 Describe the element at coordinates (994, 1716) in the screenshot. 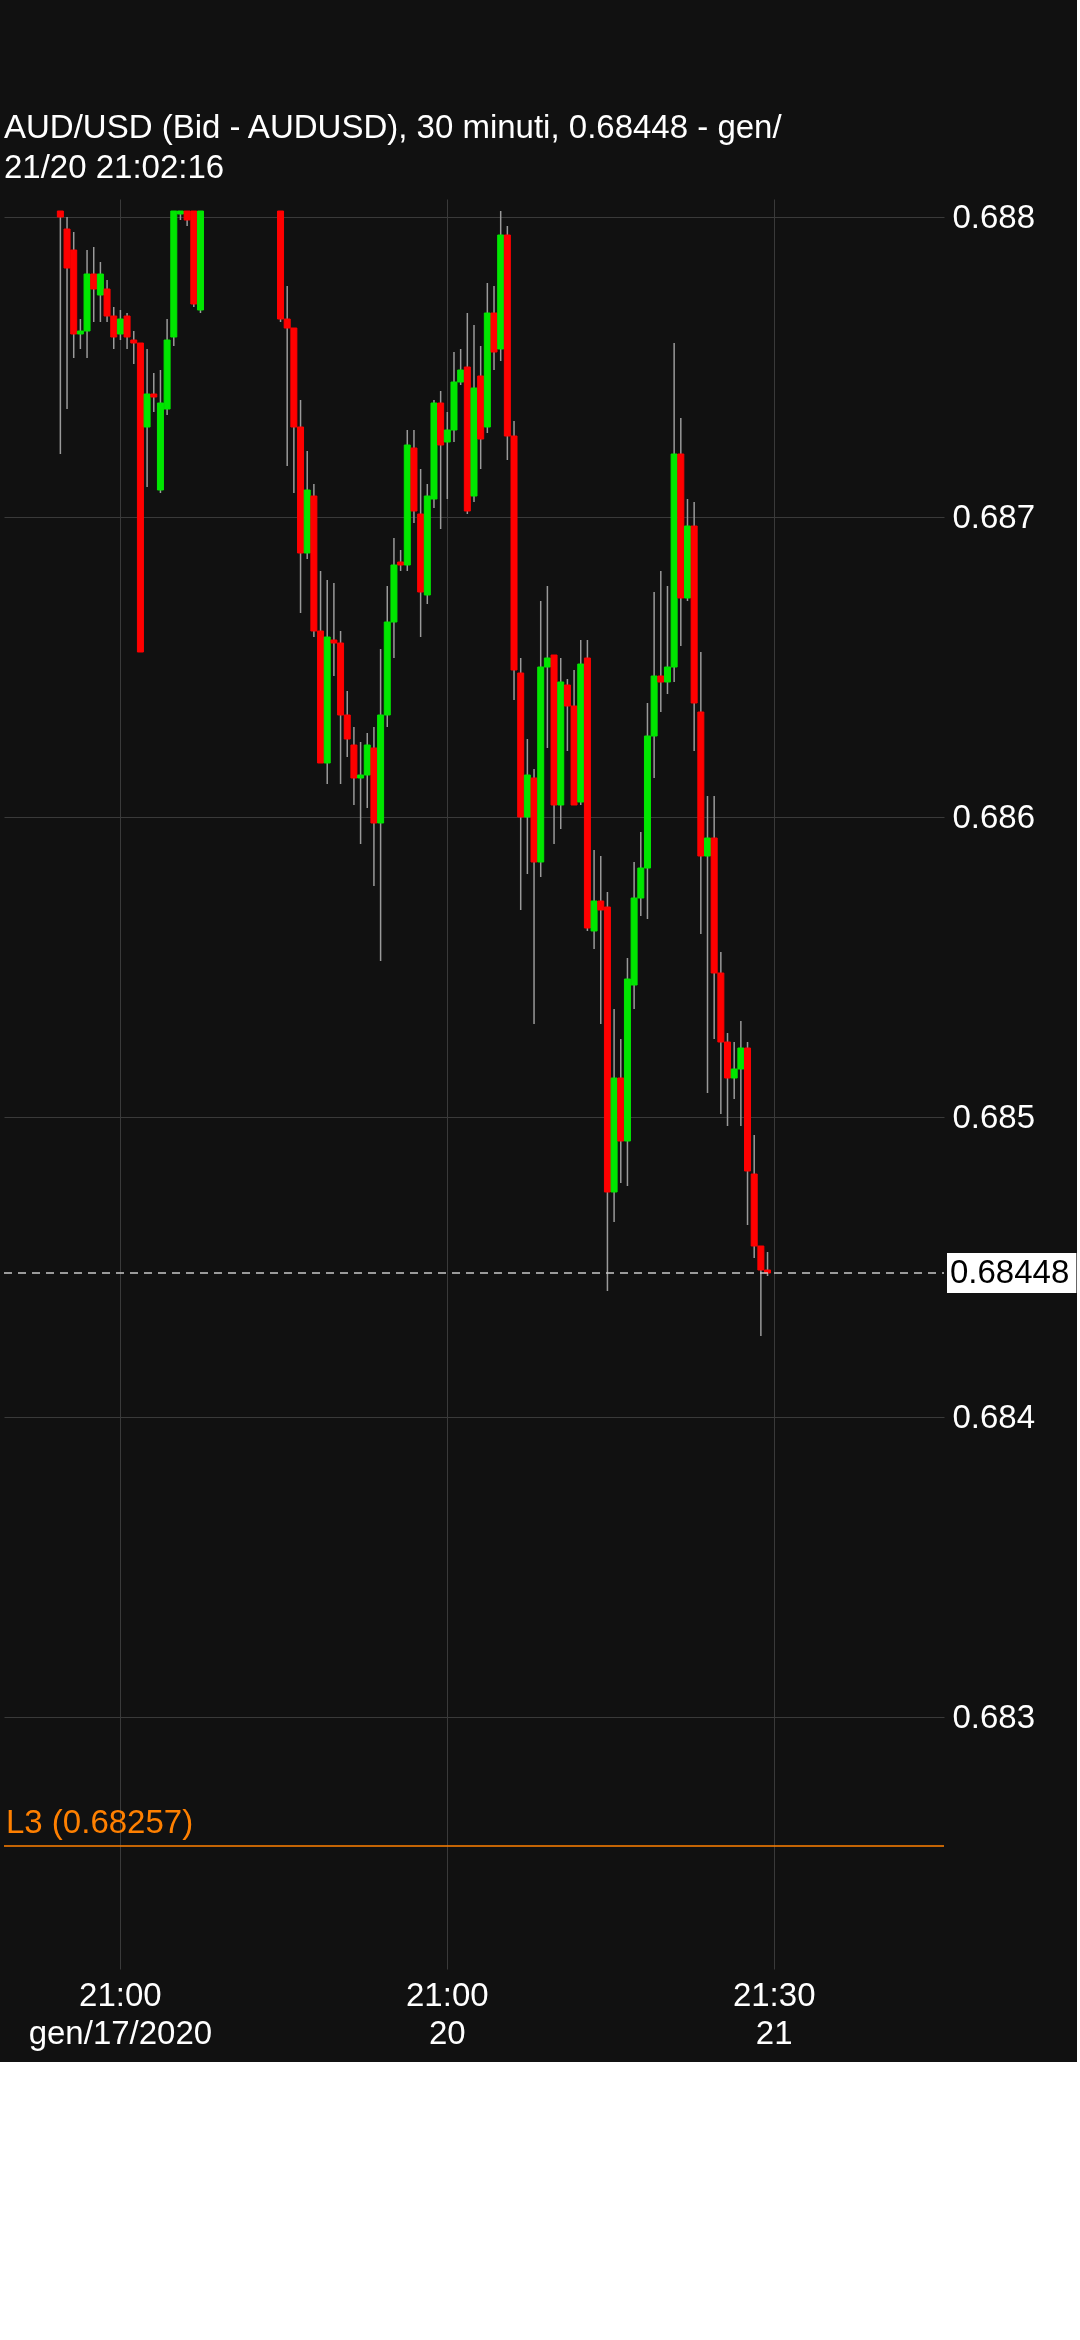

I see `y-tick-label: 0.683` at that location.